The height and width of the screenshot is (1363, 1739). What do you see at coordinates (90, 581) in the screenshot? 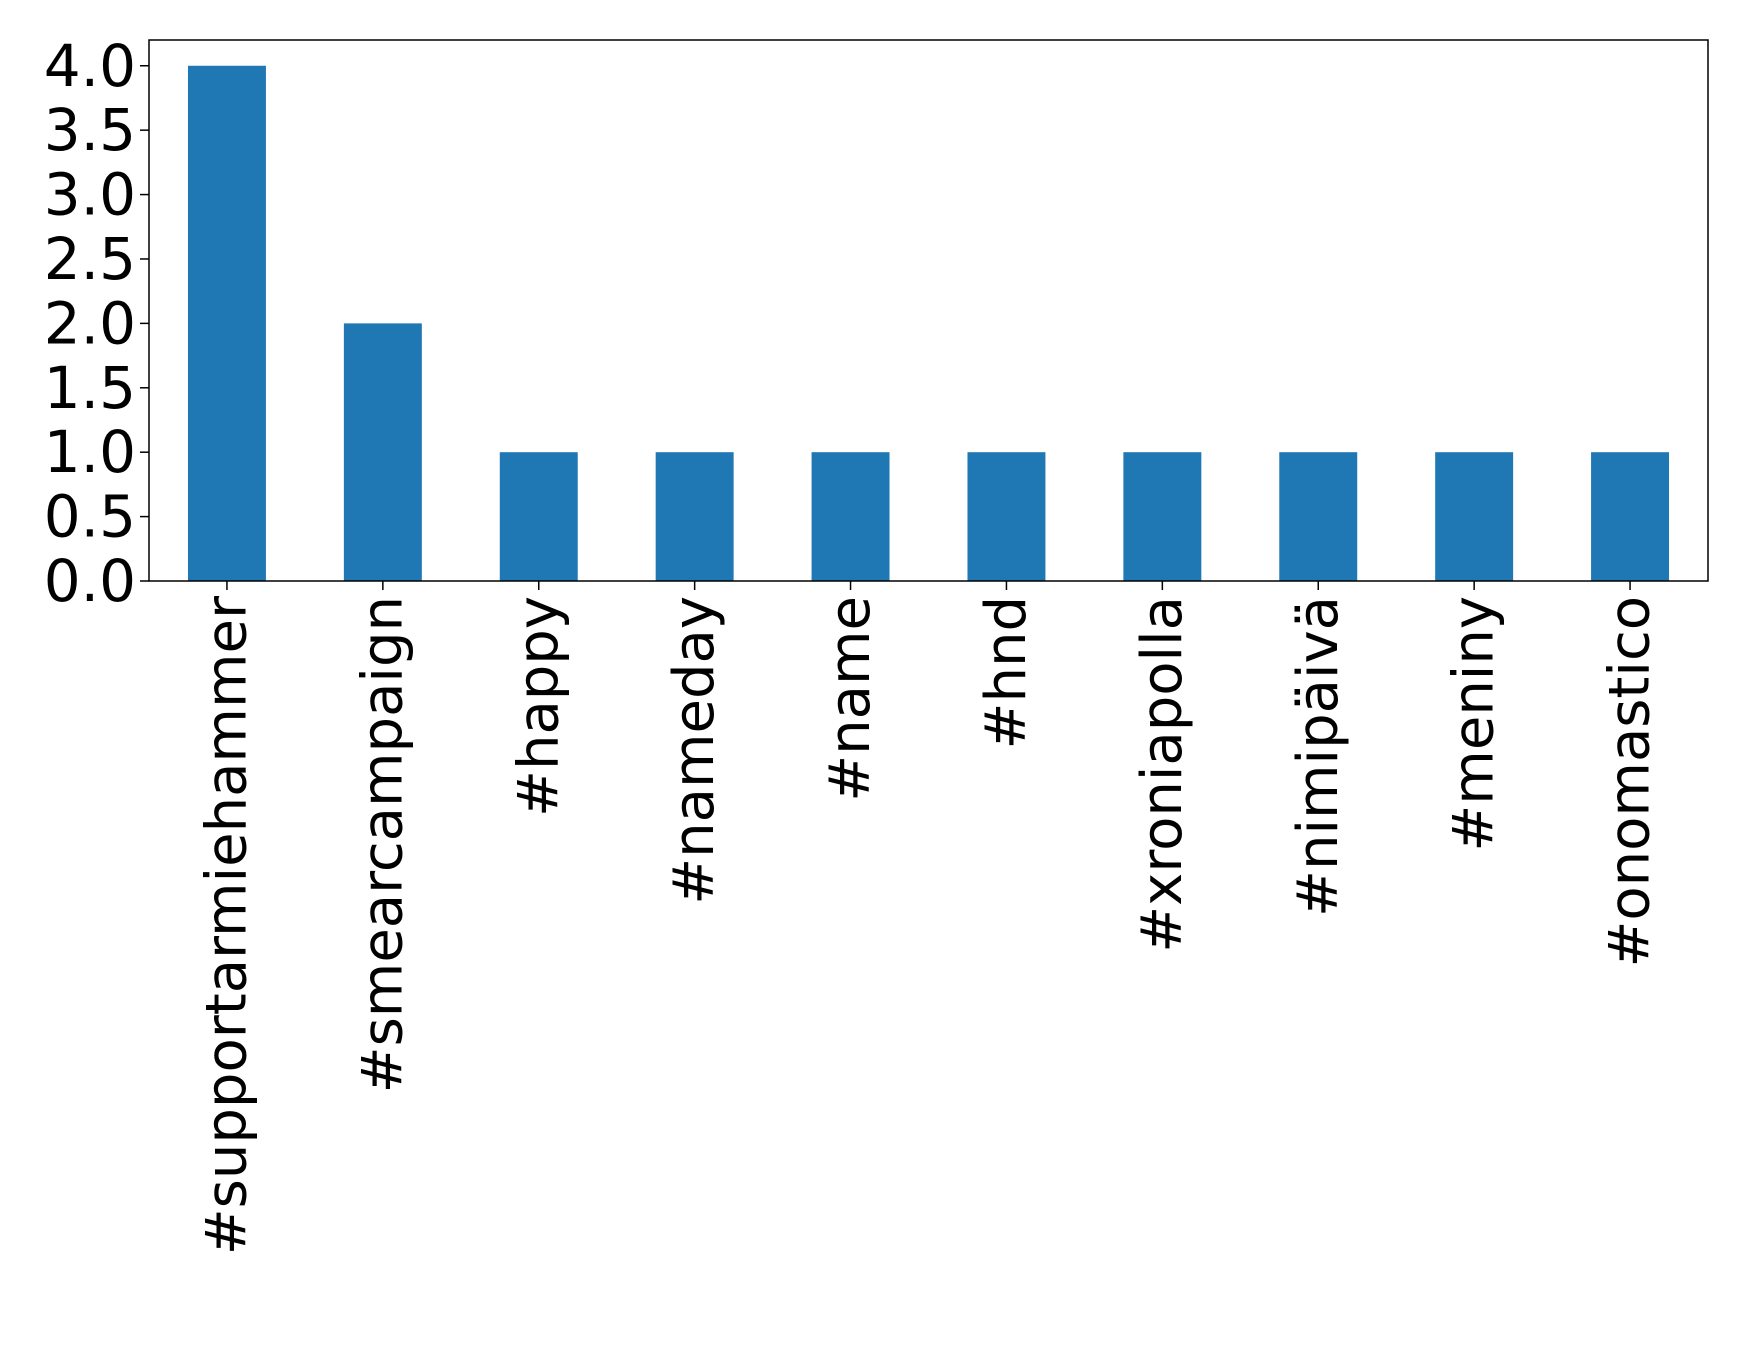
I see `y-tick-label: 0.0` at bounding box center [90, 581].